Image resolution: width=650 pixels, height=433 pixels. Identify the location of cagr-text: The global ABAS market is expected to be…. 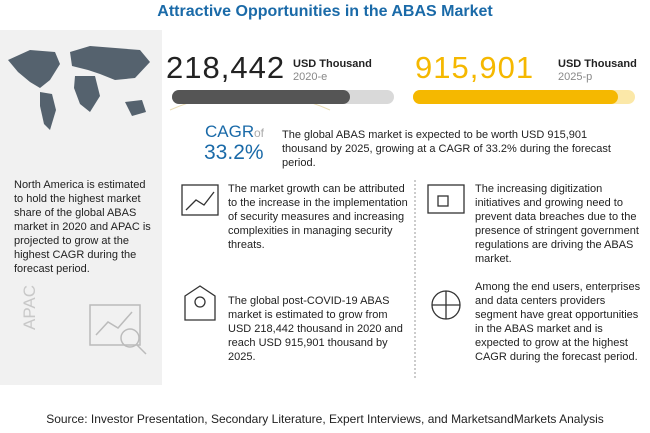
(446, 149).